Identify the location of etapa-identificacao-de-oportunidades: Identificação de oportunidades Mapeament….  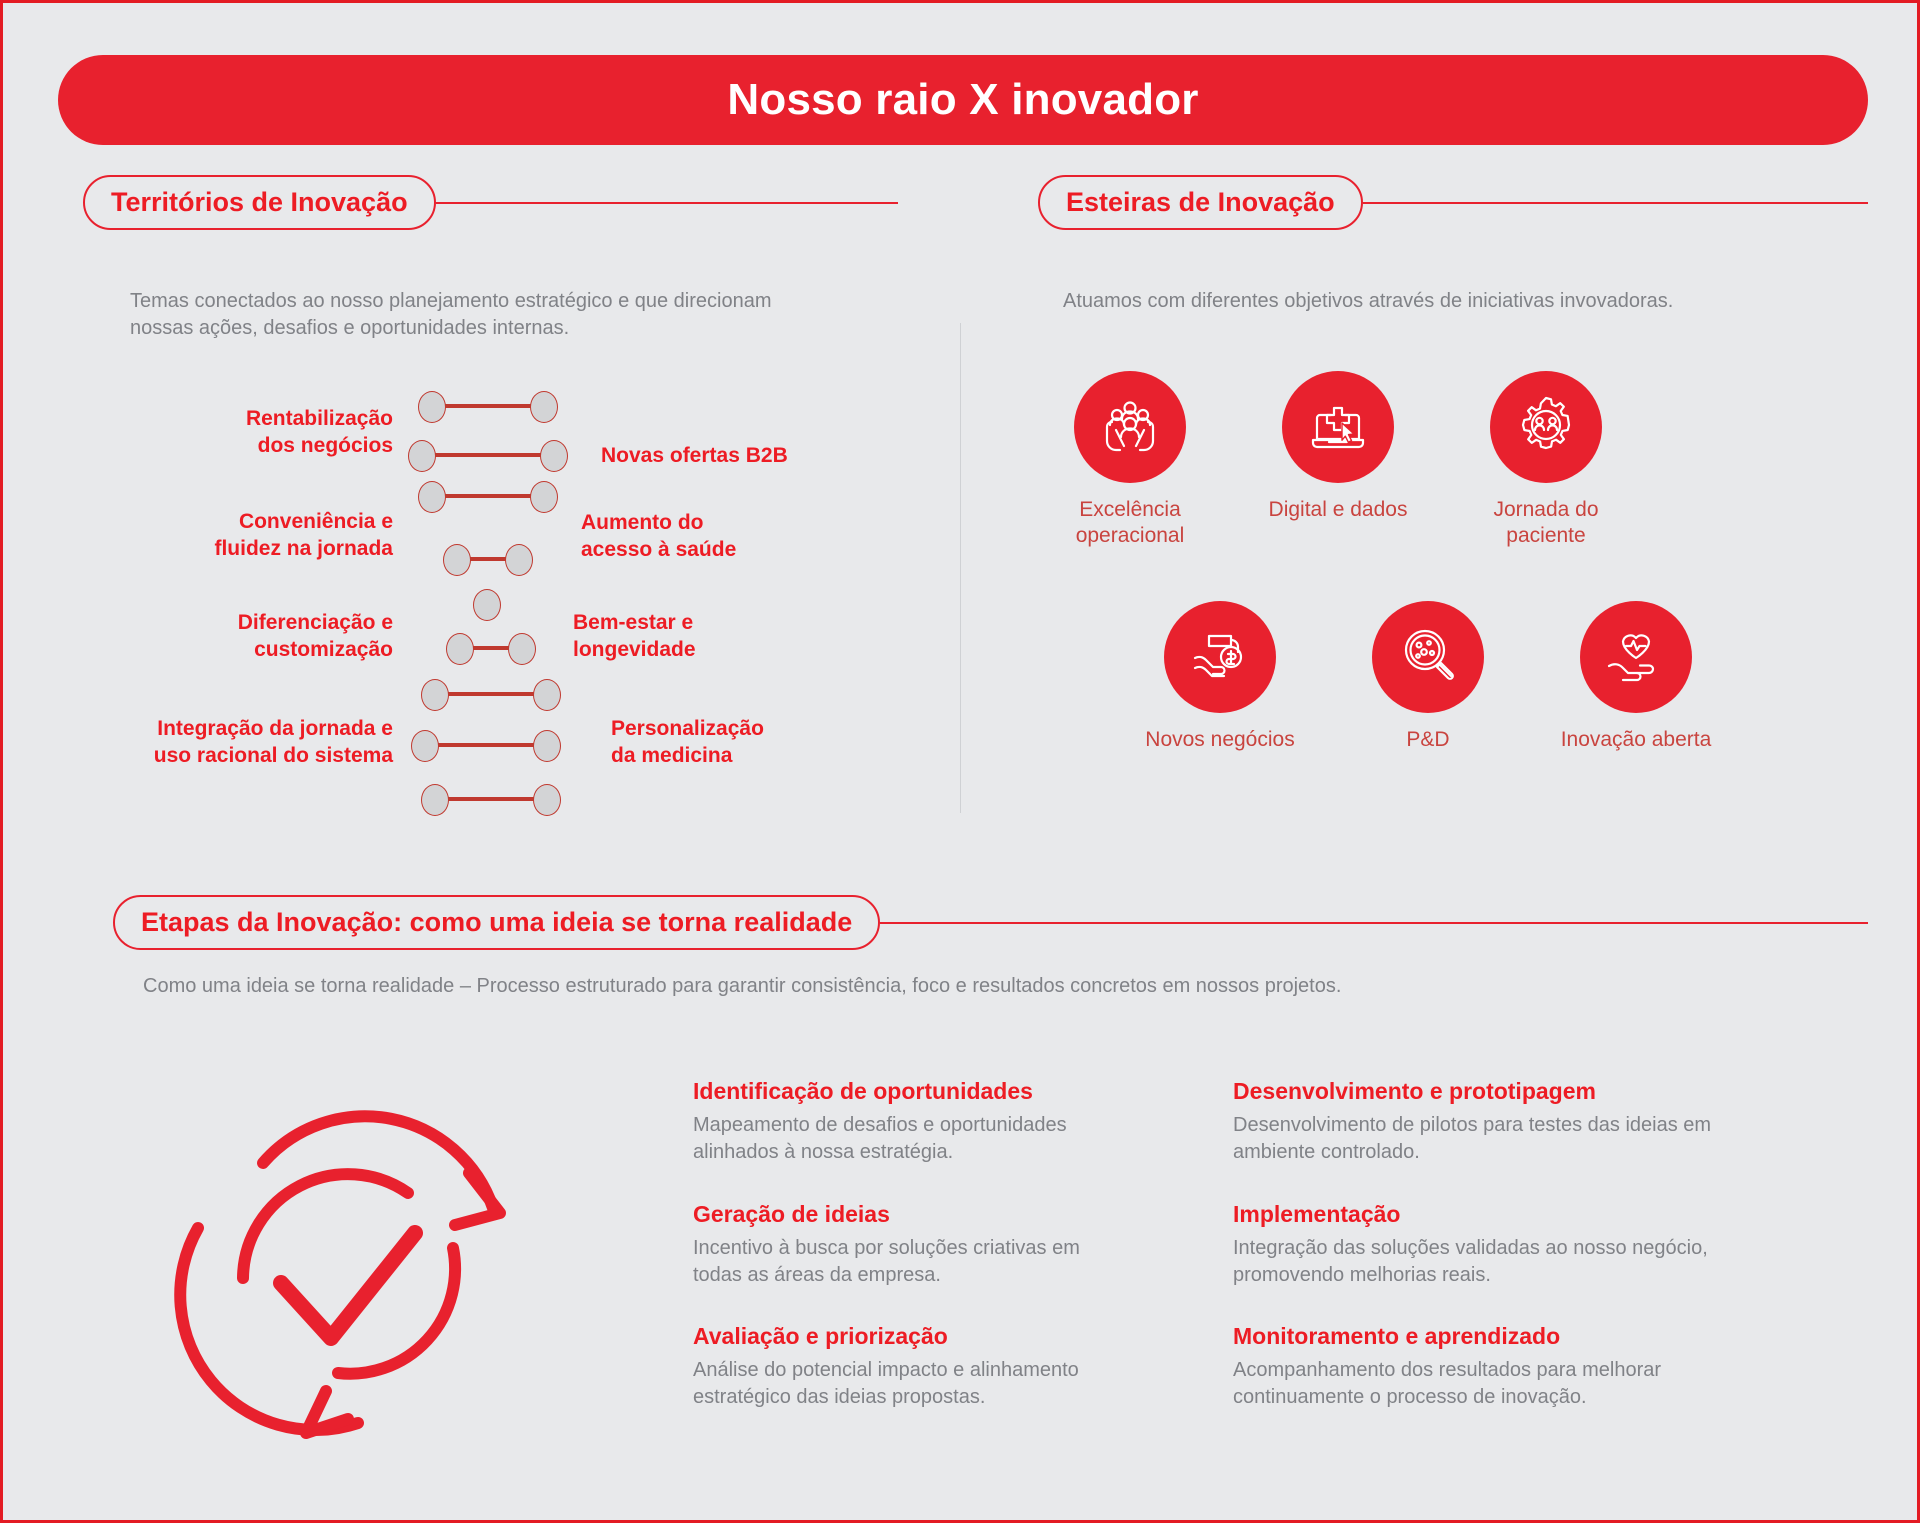
(903, 1121).